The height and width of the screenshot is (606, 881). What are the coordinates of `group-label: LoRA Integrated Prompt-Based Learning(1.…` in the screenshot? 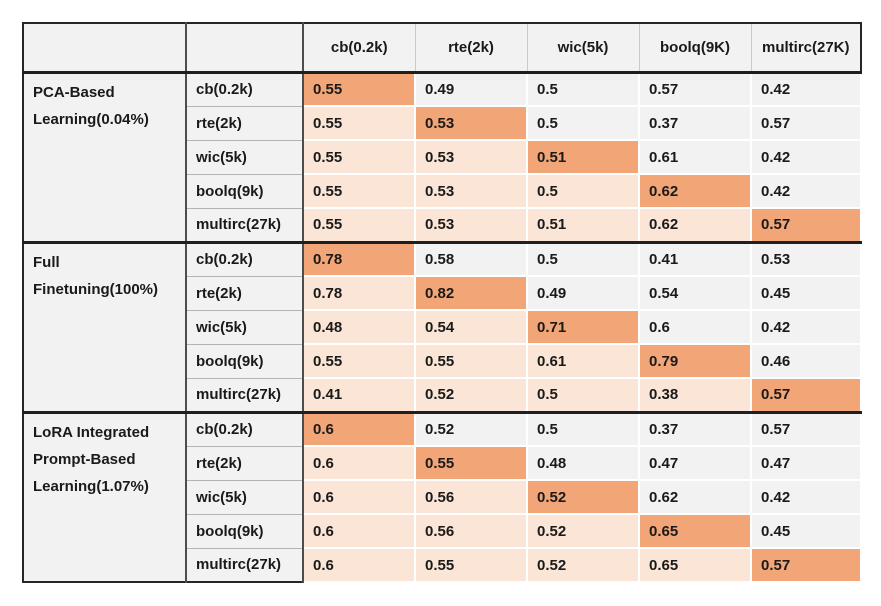 It's located at (105, 496).